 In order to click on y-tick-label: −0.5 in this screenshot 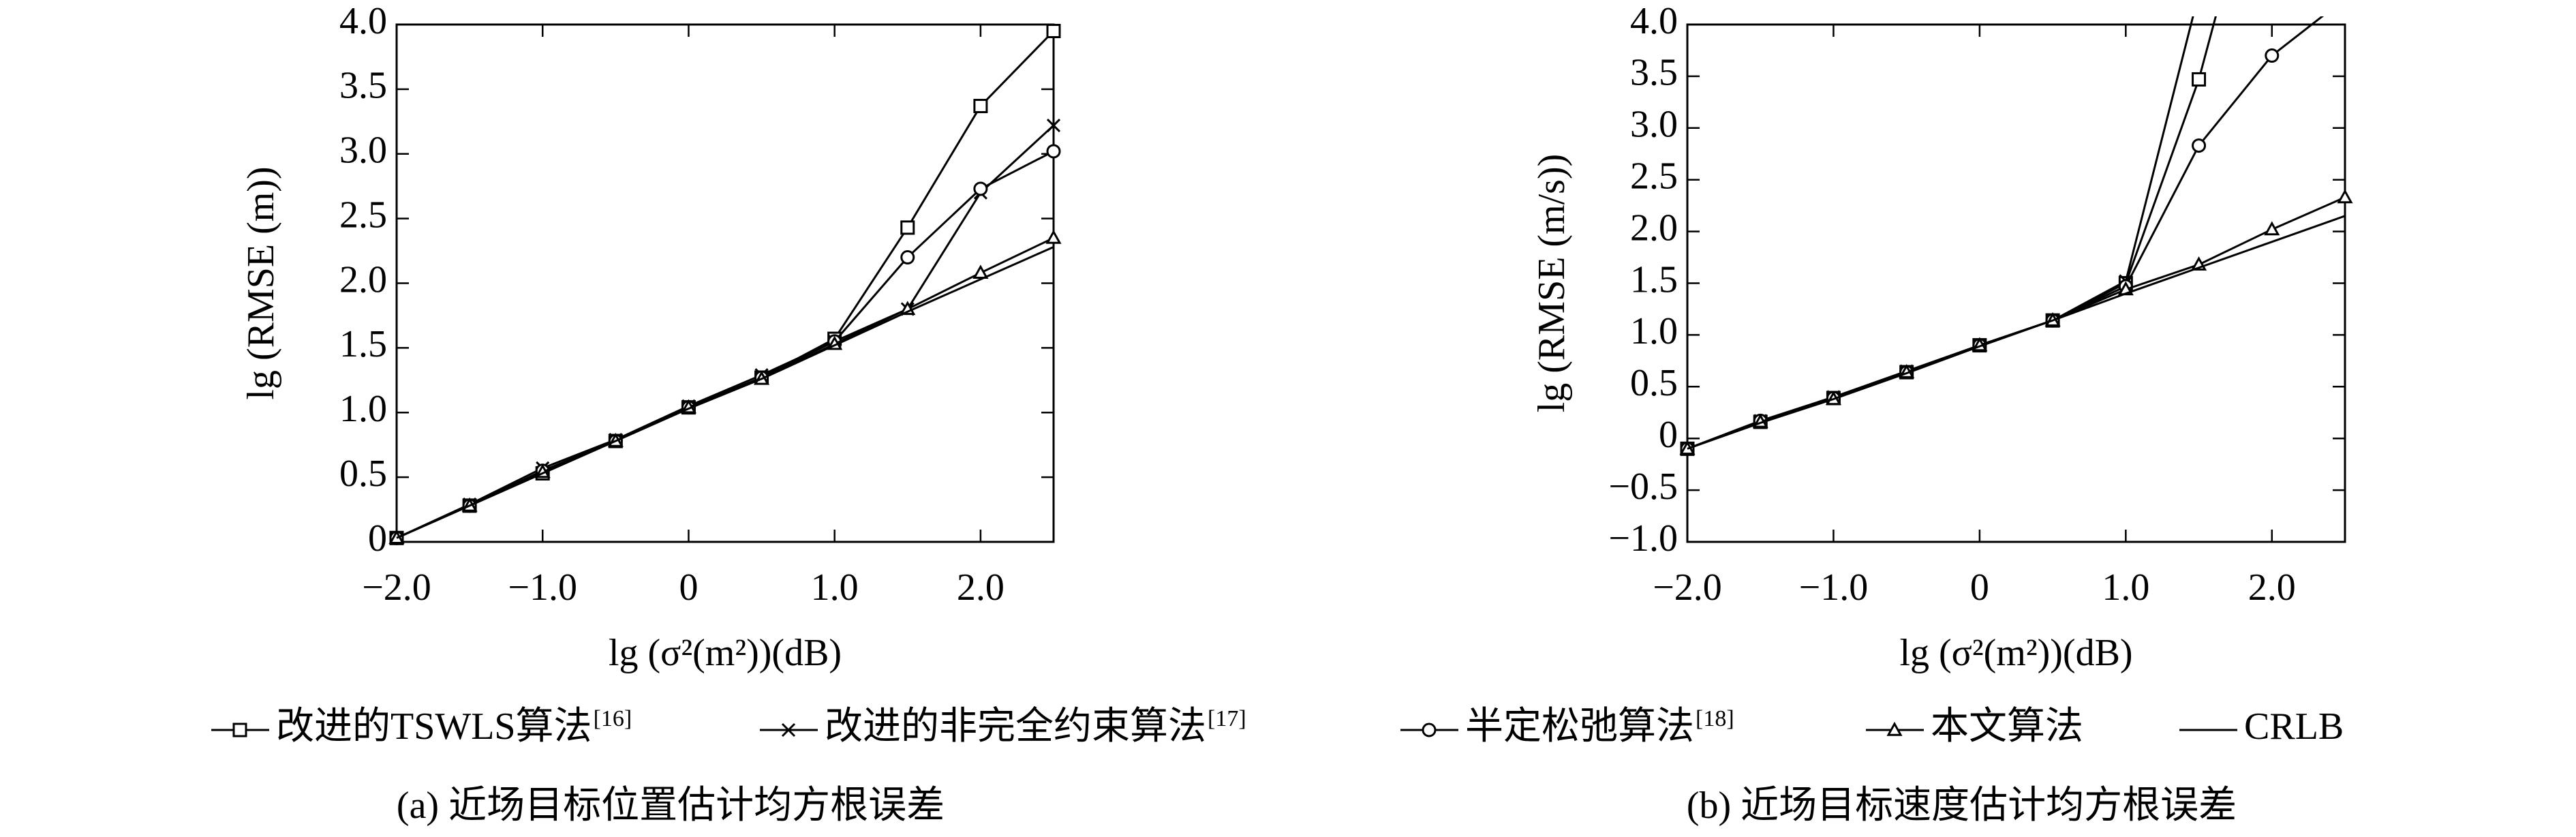, I will do `click(1643, 487)`.